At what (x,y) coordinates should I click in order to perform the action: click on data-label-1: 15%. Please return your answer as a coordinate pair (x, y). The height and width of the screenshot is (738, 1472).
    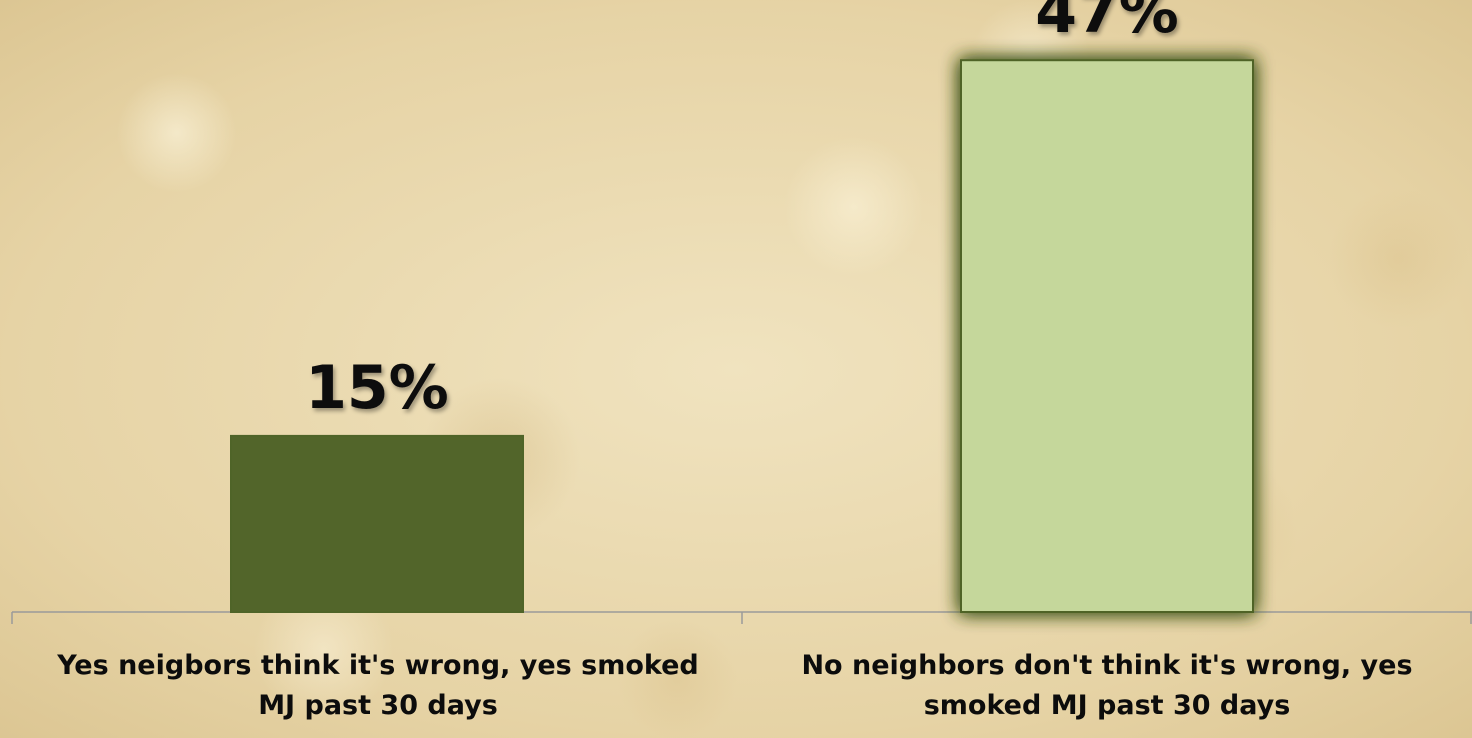
    Looking at the image, I should click on (377, 388).